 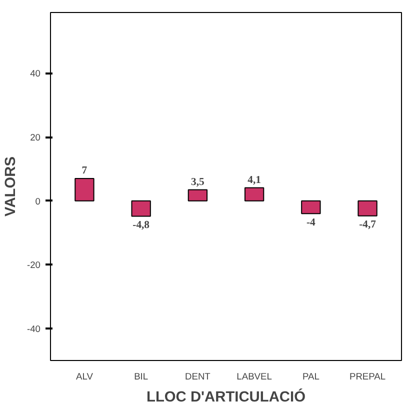 I want to click on data-label: 4,1, so click(x=254, y=180).